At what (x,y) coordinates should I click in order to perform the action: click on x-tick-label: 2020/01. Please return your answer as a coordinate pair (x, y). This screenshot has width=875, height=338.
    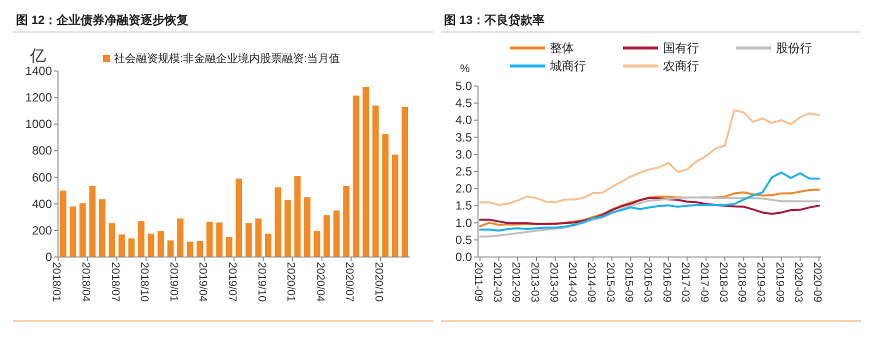
    Looking at the image, I should click on (290, 282).